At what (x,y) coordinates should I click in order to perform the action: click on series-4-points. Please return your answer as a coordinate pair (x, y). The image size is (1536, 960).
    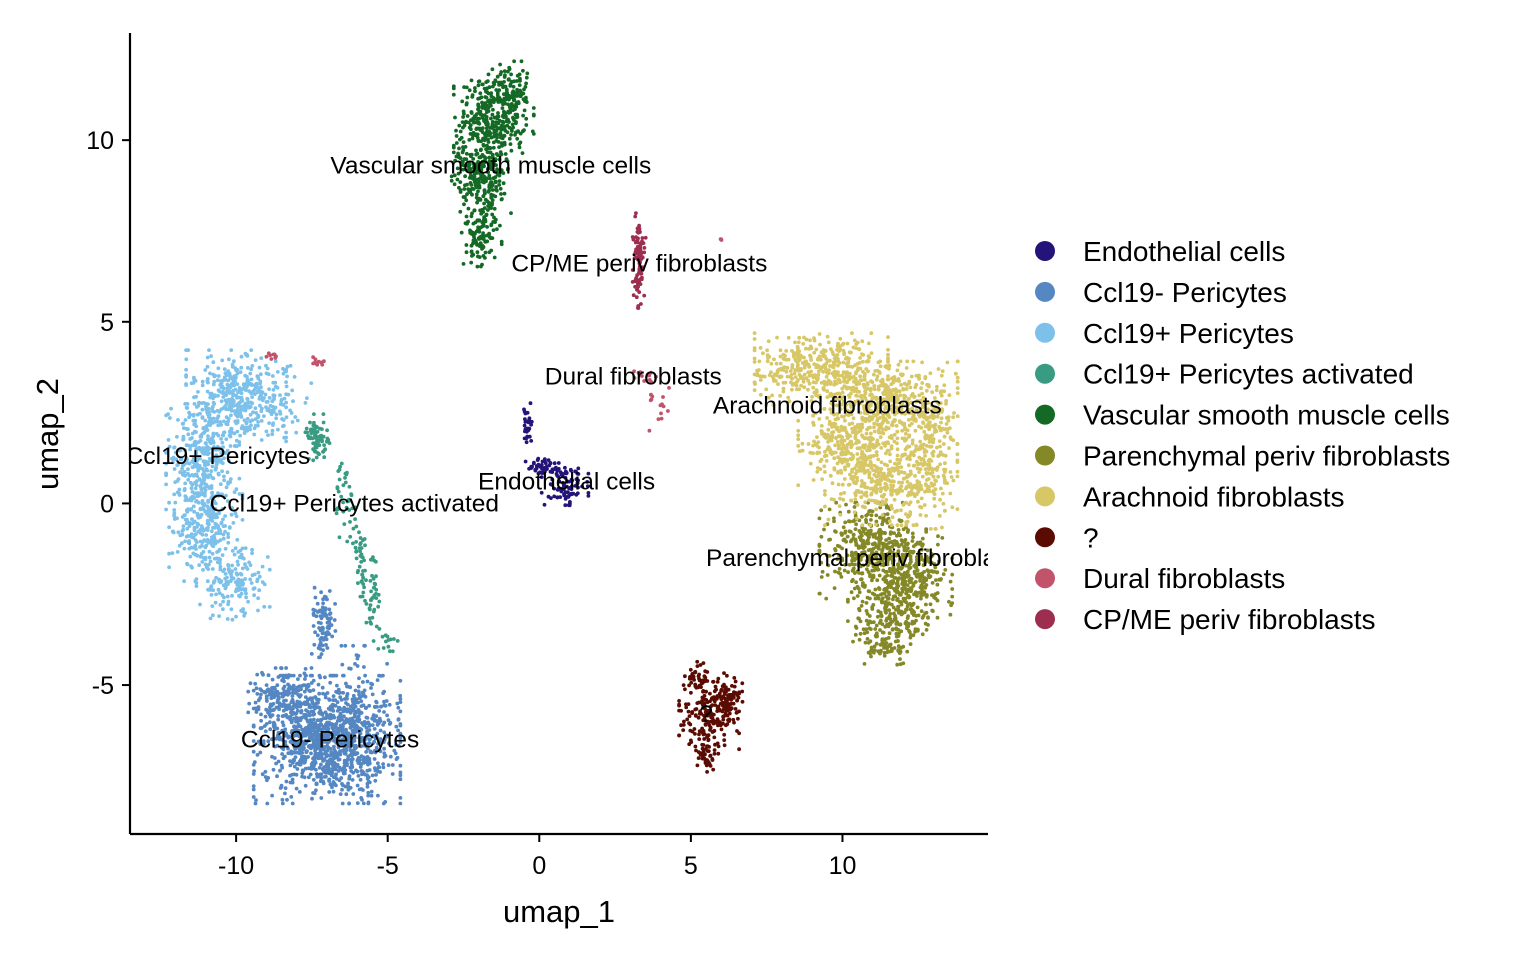
    Looking at the image, I should click on (492, 164).